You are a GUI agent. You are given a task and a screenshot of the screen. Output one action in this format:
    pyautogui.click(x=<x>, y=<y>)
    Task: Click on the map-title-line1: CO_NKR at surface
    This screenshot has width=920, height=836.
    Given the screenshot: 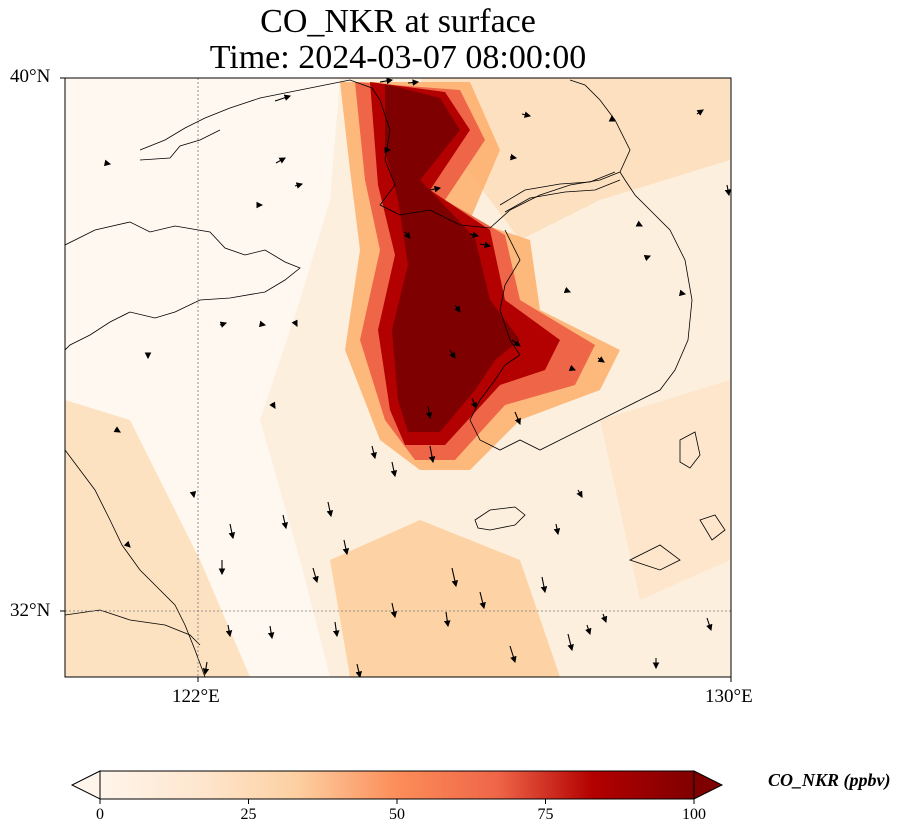 What is the action you would take?
    pyautogui.click(x=398, y=21)
    